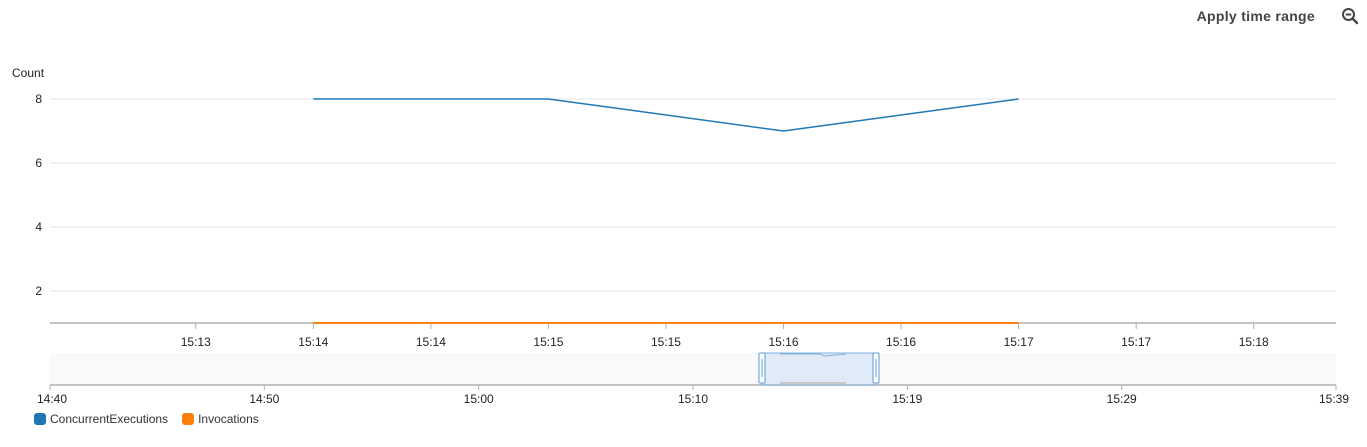 This screenshot has height=447, width=1367. Describe the element at coordinates (38, 163) in the screenshot. I see `y-tick-label: 6` at that location.